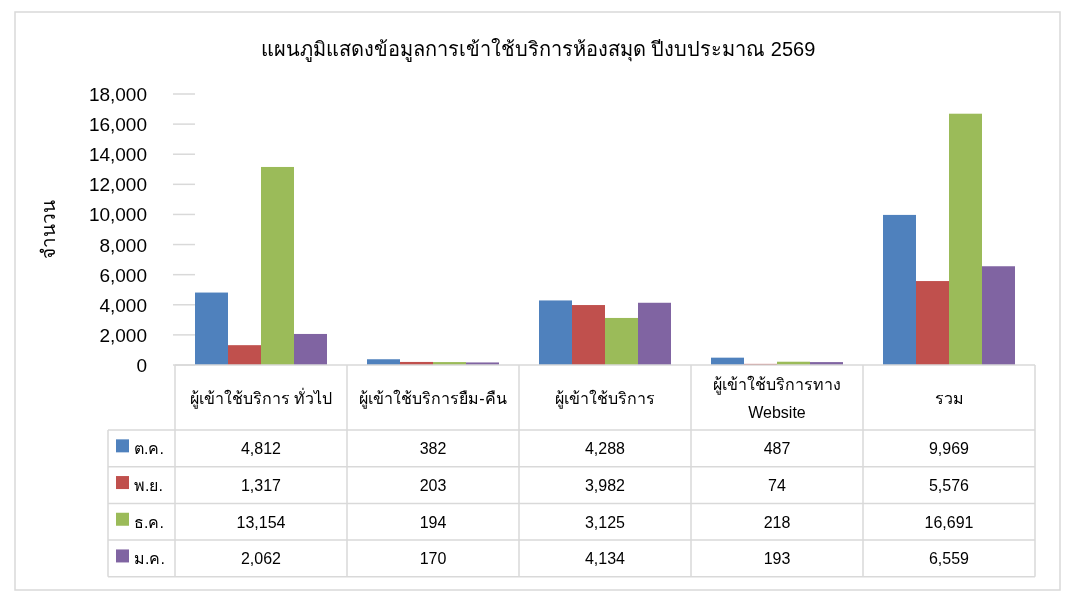  I want to click on data-label: 193, so click(777, 559).